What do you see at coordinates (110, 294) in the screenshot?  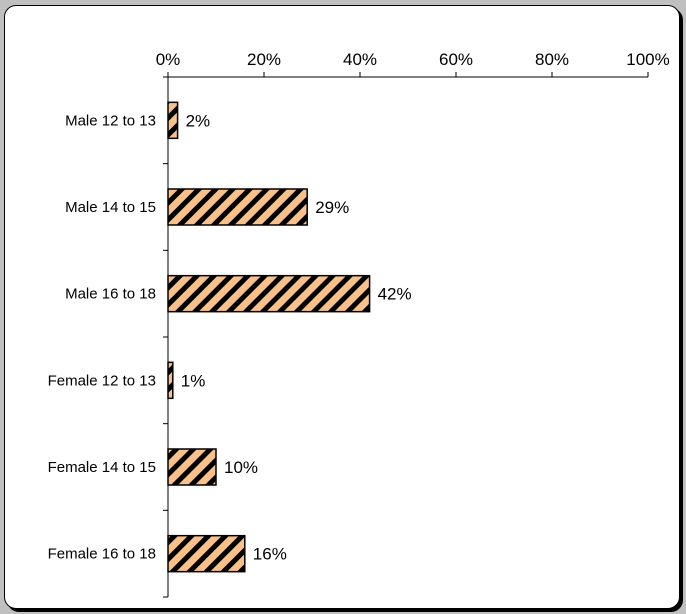 I see `category-label: Male 16 to 18` at bounding box center [110, 294].